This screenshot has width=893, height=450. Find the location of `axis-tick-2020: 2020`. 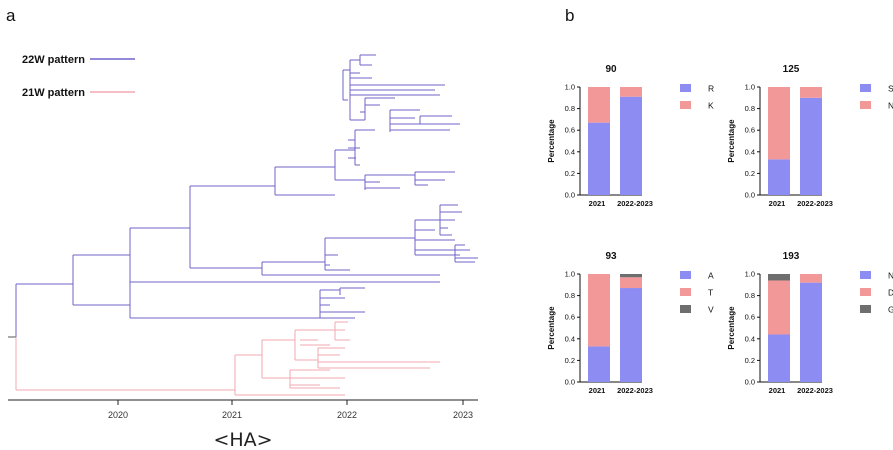

axis-tick-2020: 2020 is located at coordinates (118, 415).